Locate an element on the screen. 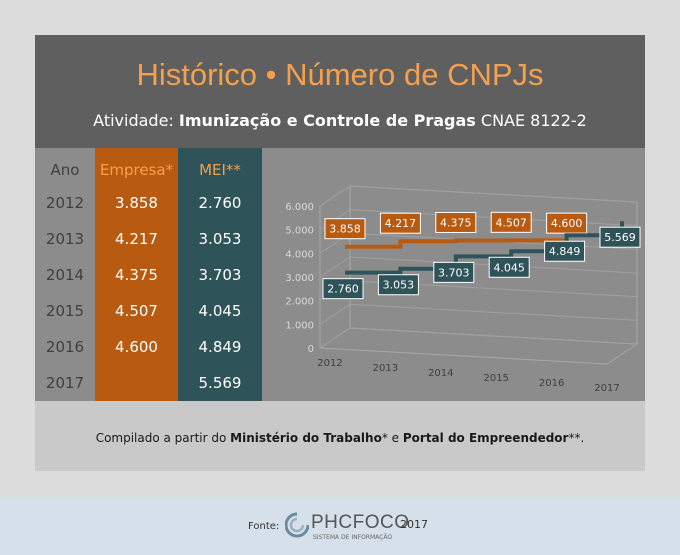  data-label: 4.375 is located at coordinates (456, 222).